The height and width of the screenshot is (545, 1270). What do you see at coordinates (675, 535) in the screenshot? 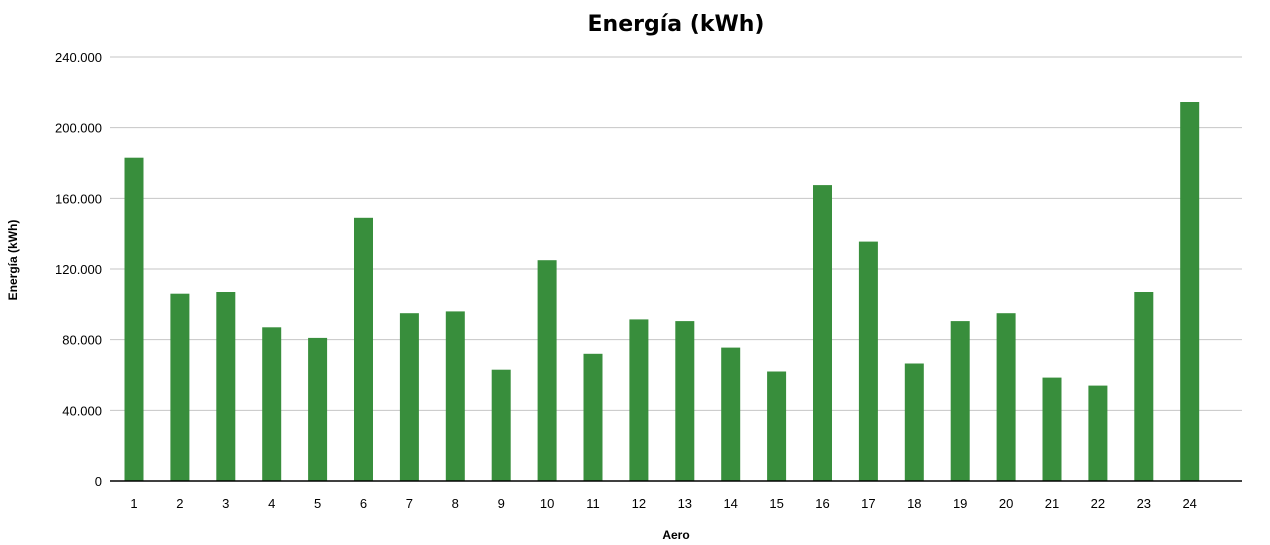
I see `x-axis-title: Aero` at bounding box center [675, 535].